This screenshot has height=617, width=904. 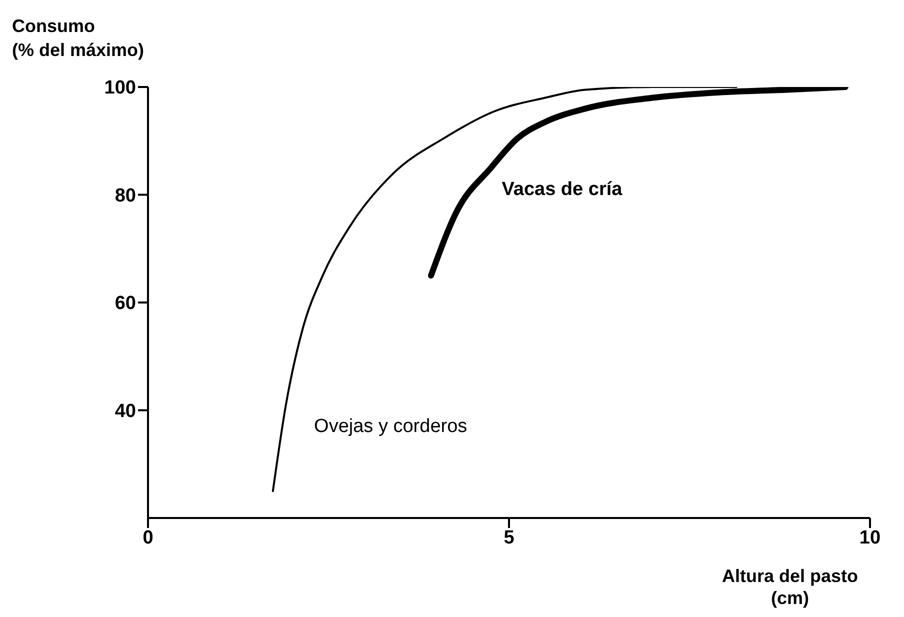 I want to click on series-label: Ovejas y corderos, so click(x=391, y=426).